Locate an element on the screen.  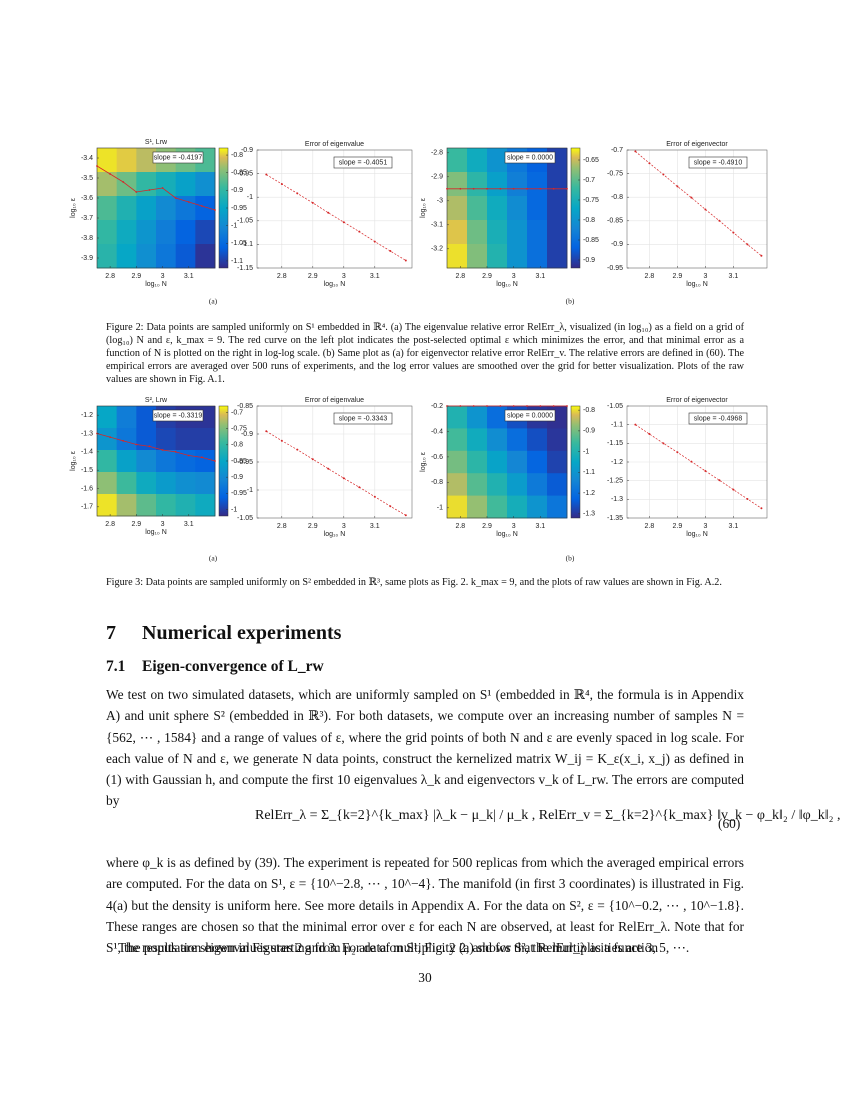
y-tick-label: -3.4 is located at coordinates (87, 158).